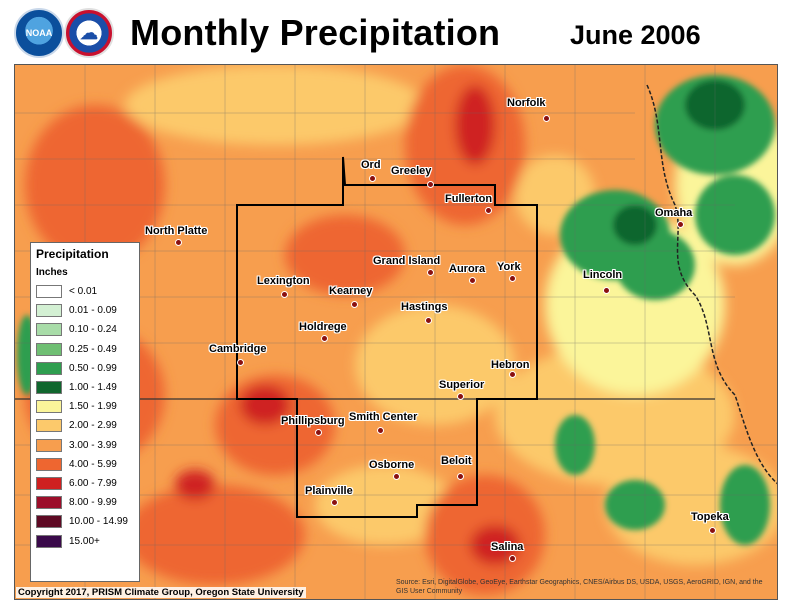 The image size is (792, 612). I want to click on legend-row: 0.01 - 0.09, so click(85, 310).